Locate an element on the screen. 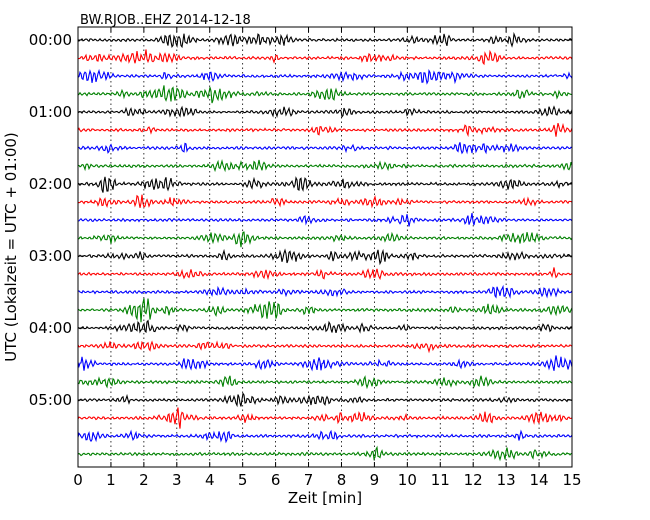  x-tick-label: 9 is located at coordinates (375, 480).